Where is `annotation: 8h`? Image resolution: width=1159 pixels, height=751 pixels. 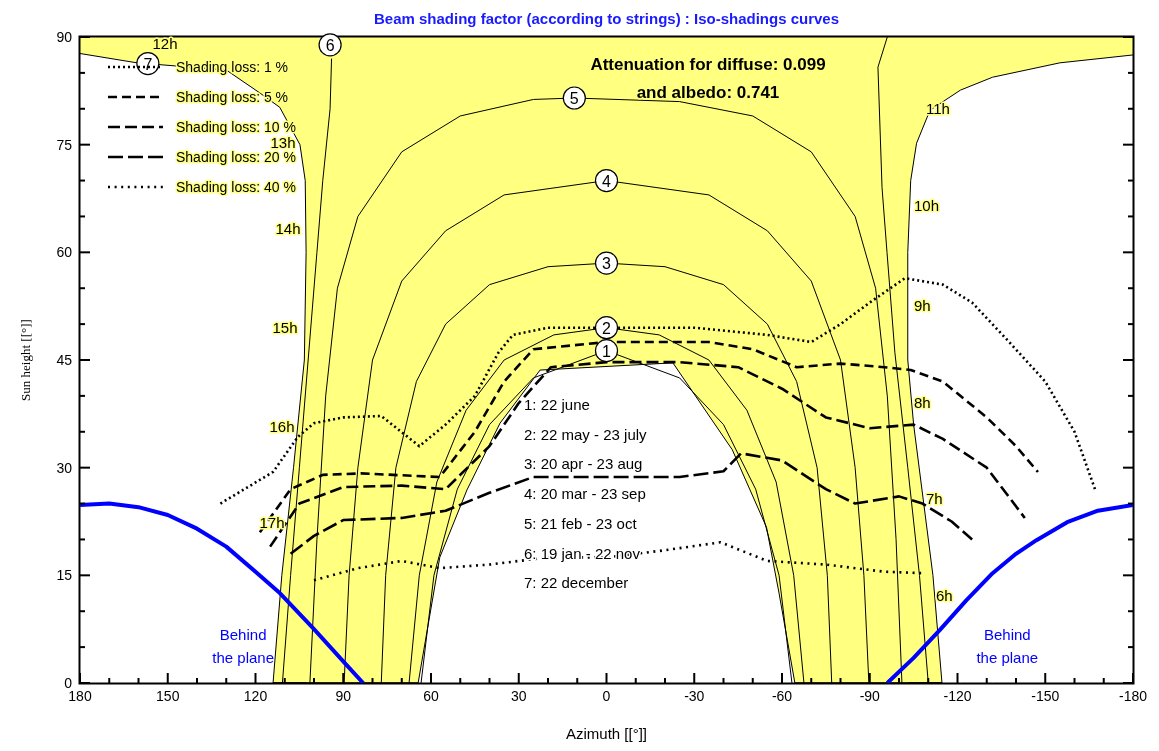
annotation: 8h is located at coordinates (922, 402).